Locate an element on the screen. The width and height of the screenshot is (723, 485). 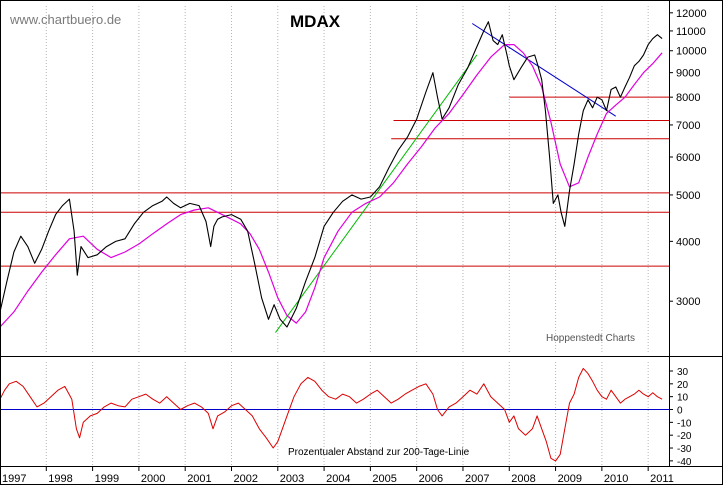
x-tick-label: 2006 is located at coordinates (431, 479).